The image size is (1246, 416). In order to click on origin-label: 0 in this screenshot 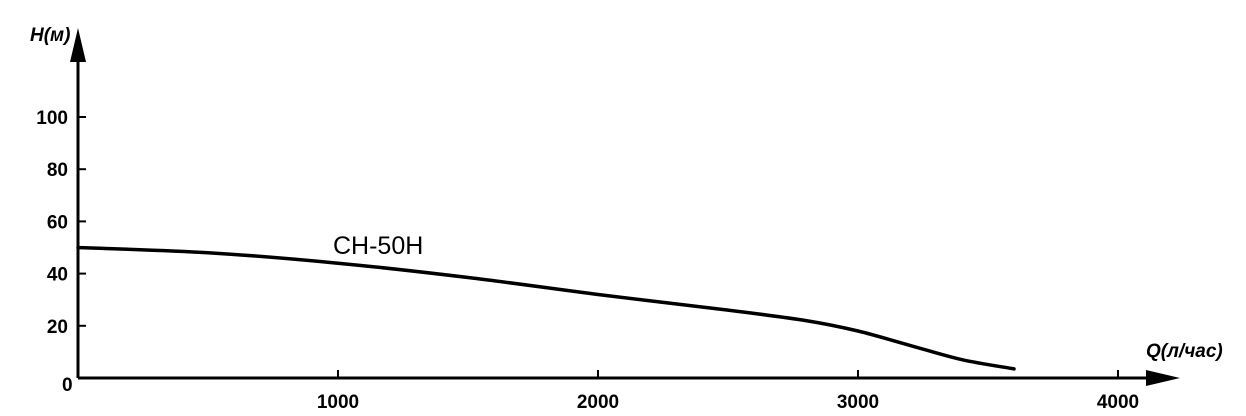, I will do `click(67, 385)`.